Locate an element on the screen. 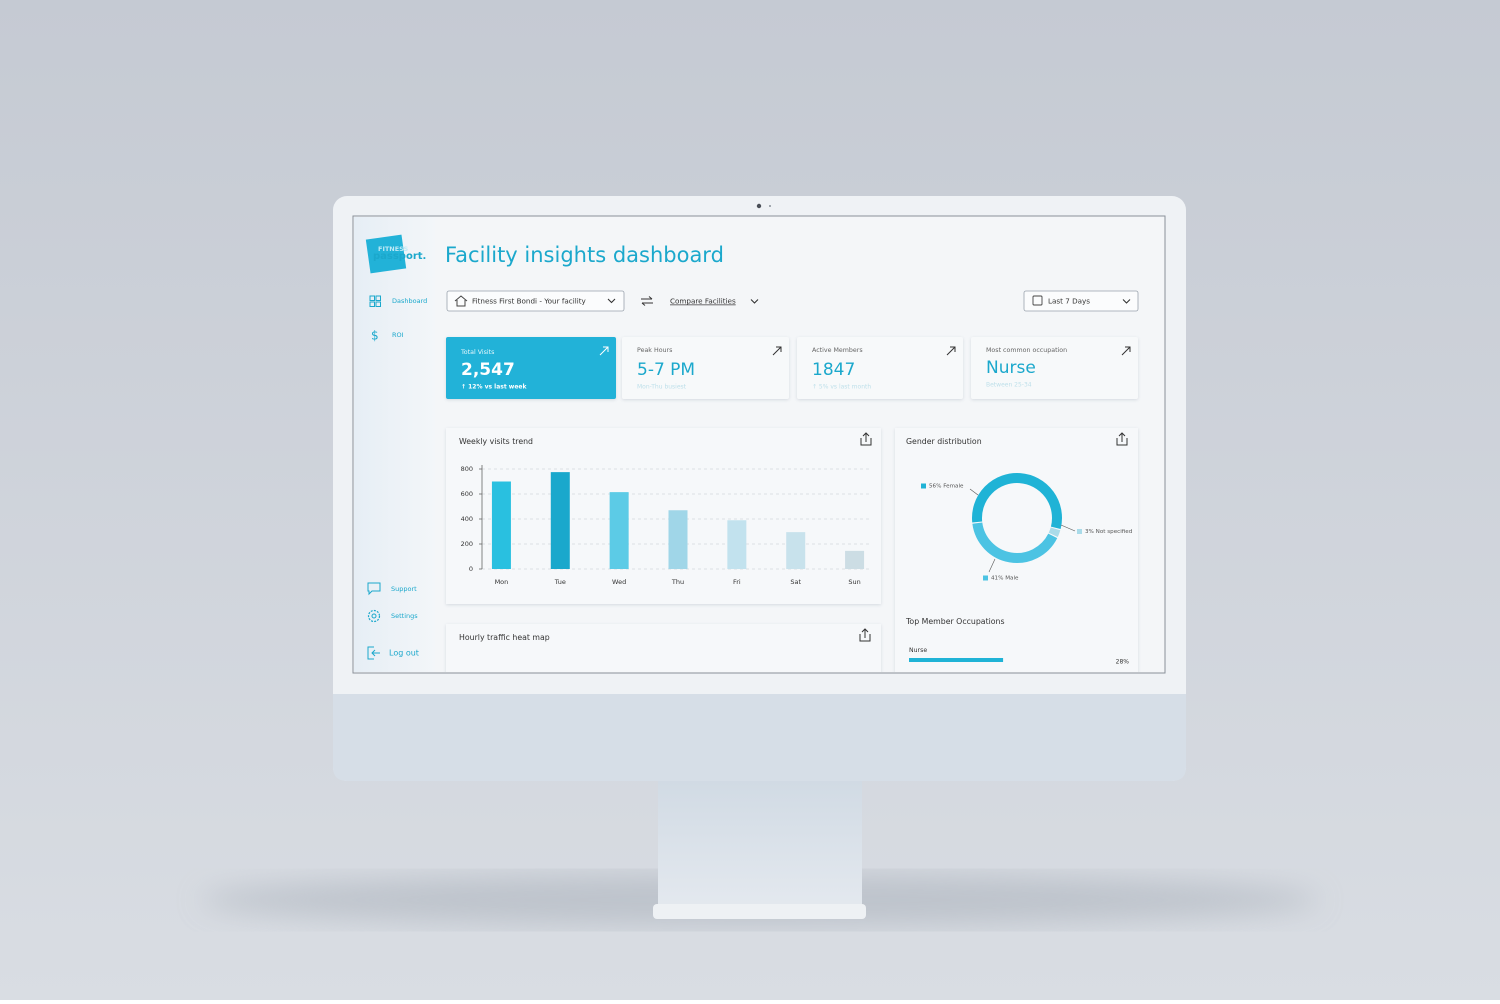  facility-select is located at coordinates (535, 301).